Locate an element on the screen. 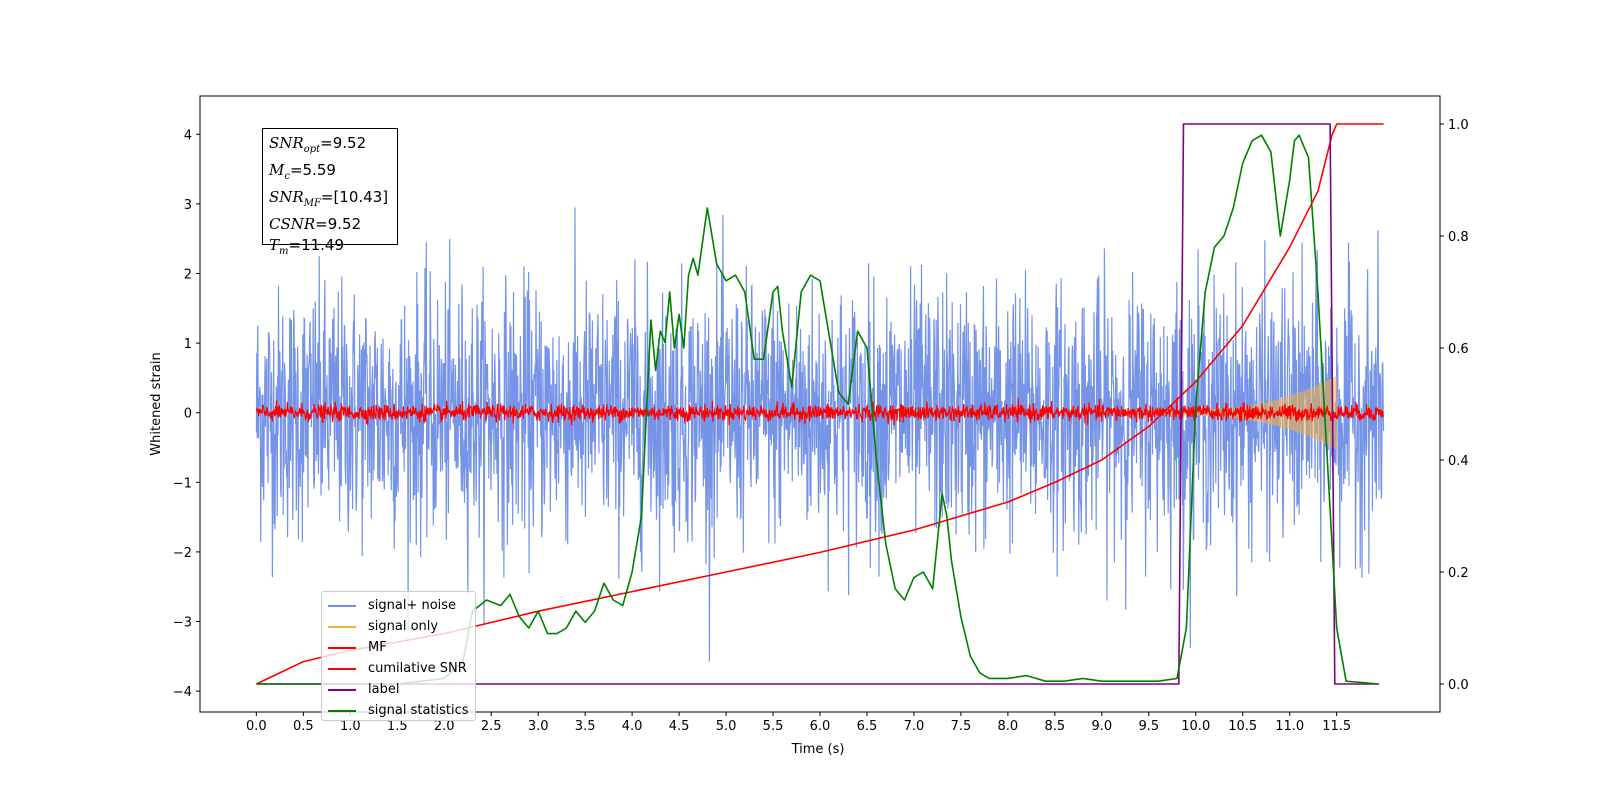  legend-swatch-label is located at coordinates (342, 689).